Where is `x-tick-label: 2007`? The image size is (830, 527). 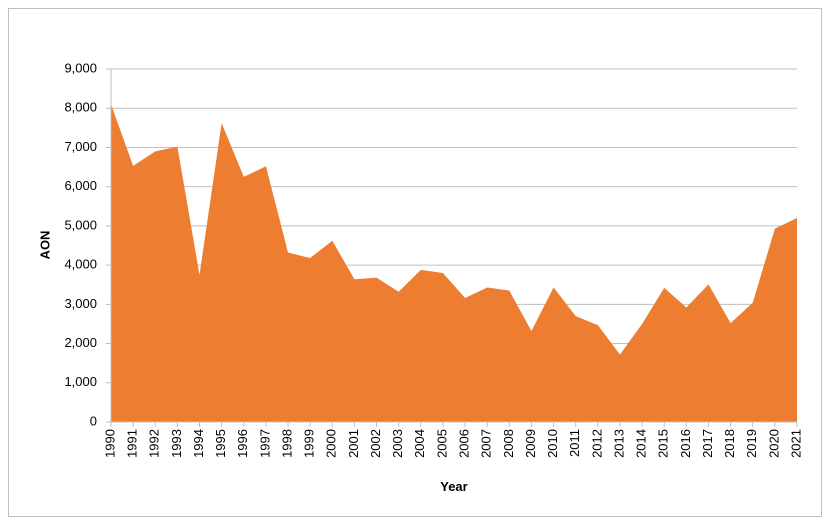 x-tick-label: 2007 is located at coordinates (486, 443).